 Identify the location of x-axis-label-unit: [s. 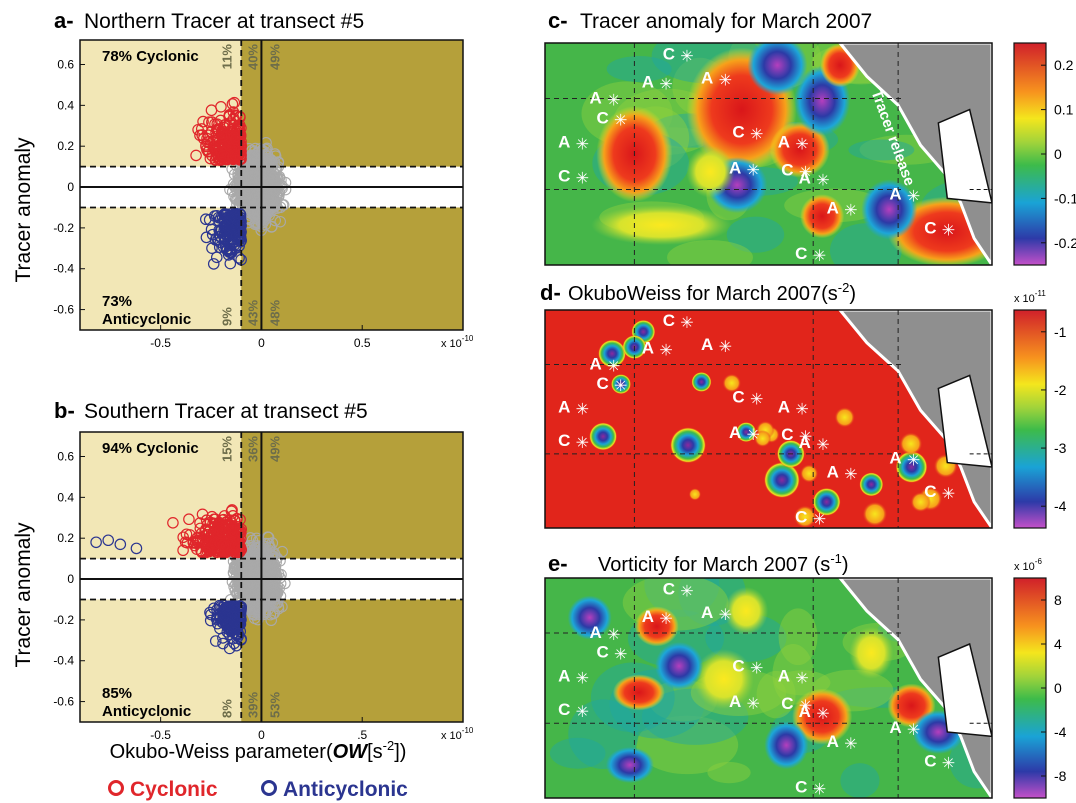
(375, 752).